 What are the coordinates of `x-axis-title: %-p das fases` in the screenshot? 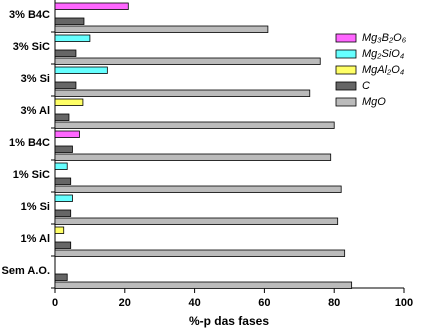 It's located at (229, 321).